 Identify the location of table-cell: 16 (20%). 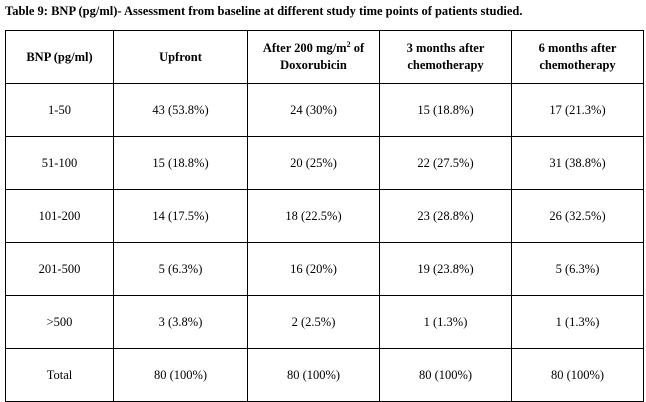
(313, 269).